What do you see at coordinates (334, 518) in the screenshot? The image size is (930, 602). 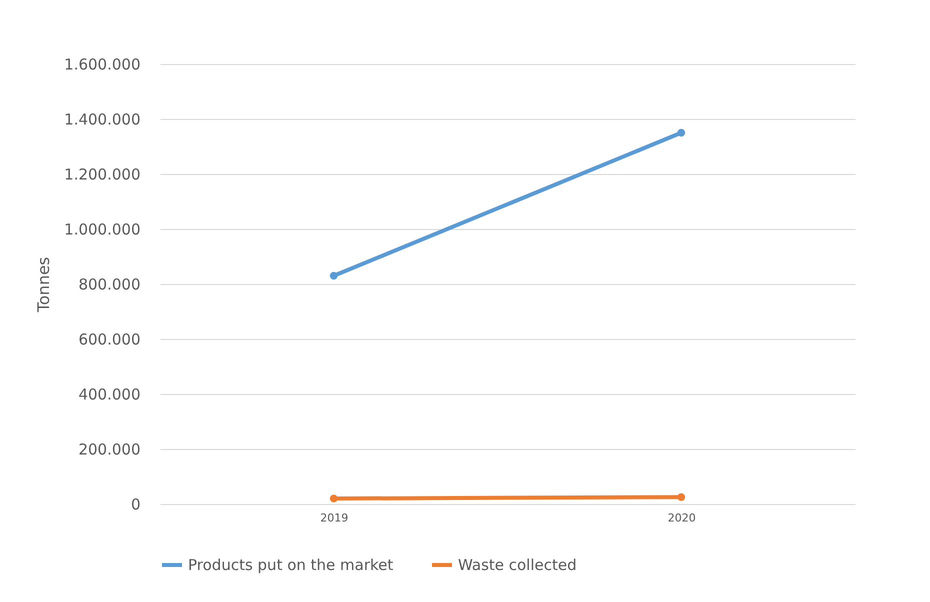 I see `x-tick-label: 2019` at bounding box center [334, 518].